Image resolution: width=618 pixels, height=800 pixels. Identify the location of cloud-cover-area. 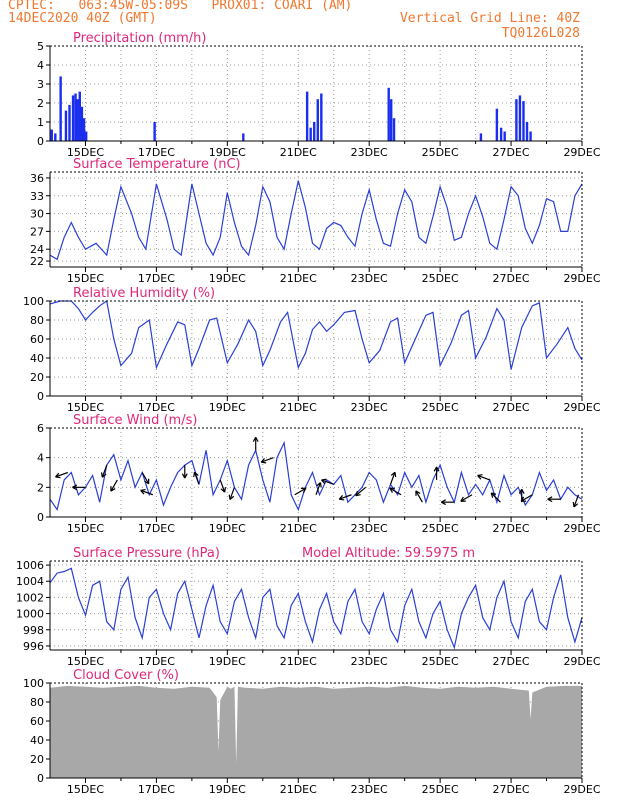
(316, 731).